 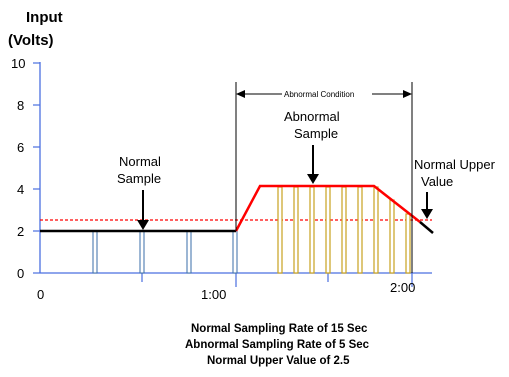 What do you see at coordinates (18, 63) in the screenshot?
I see `y-tick-10: 10` at bounding box center [18, 63].